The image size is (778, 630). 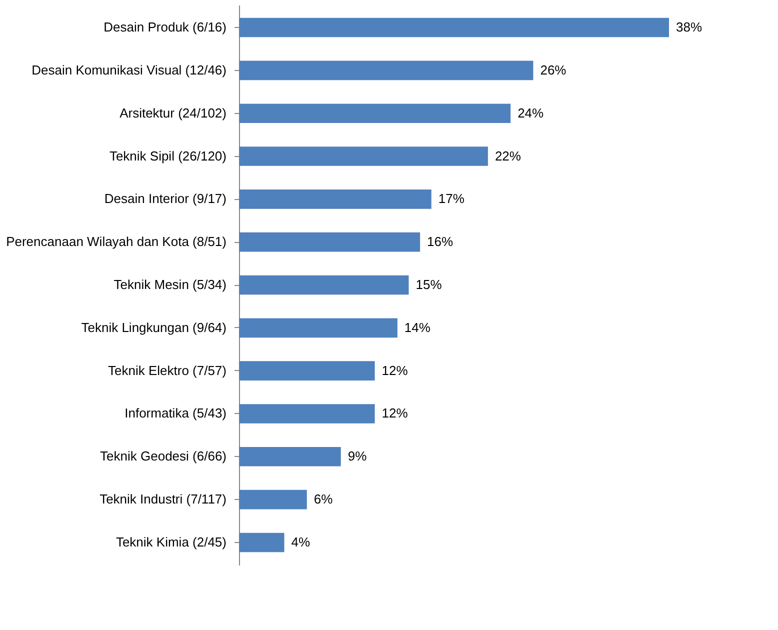 I want to click on data-label: 6%, so click(x=324, y=499).